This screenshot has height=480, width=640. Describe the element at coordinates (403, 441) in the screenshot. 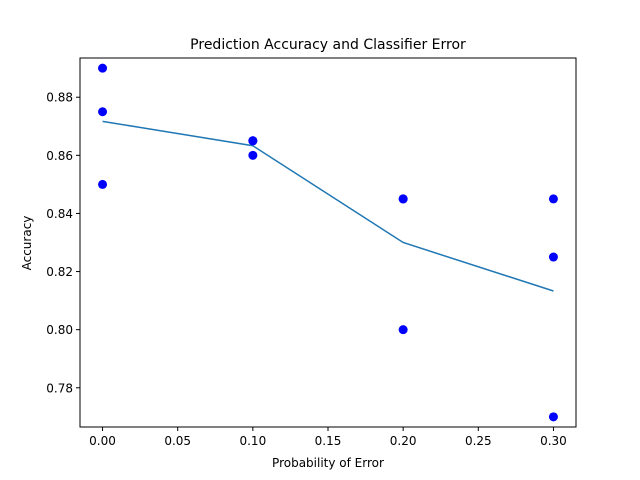

I see `x-tick-label: 0.20` at that location.